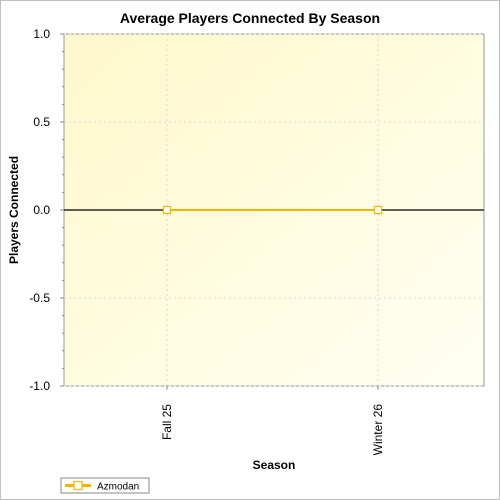 This screenshot has height=500, width=500. What do you see at coordinates (250, 18) in the screenshot?
I see `chart-title: Average Players Connected By Season` at bounding box center [250, 18].